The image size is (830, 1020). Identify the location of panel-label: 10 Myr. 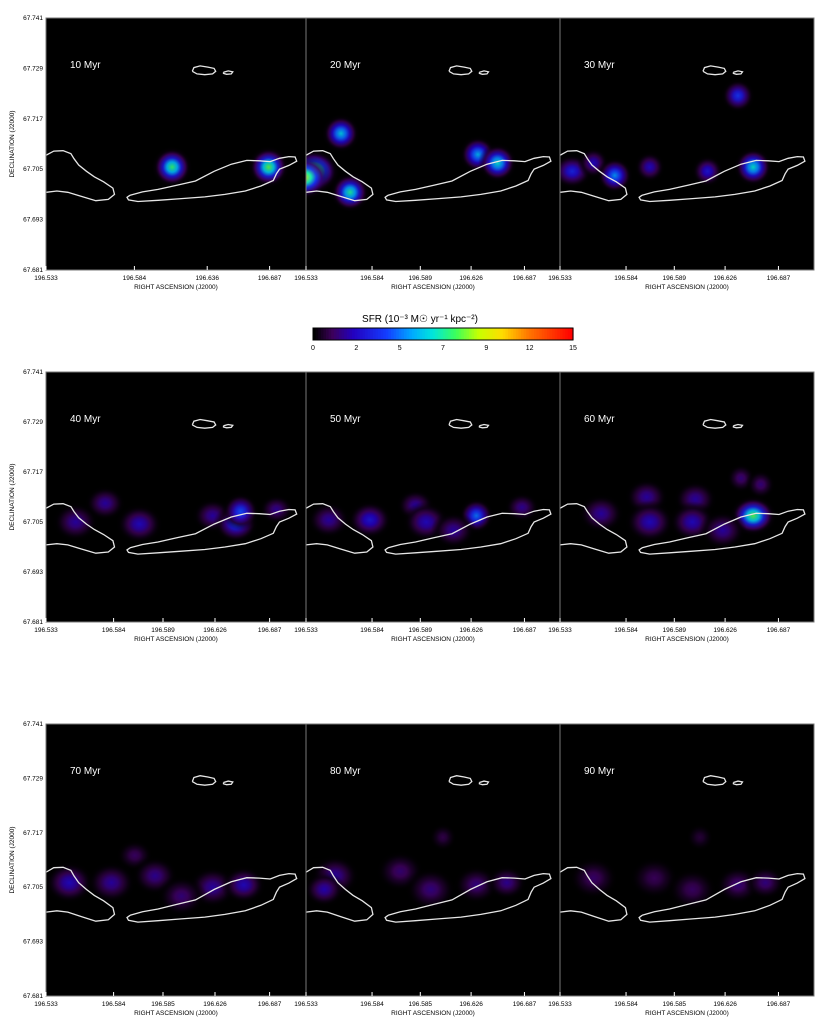
(85, 65).